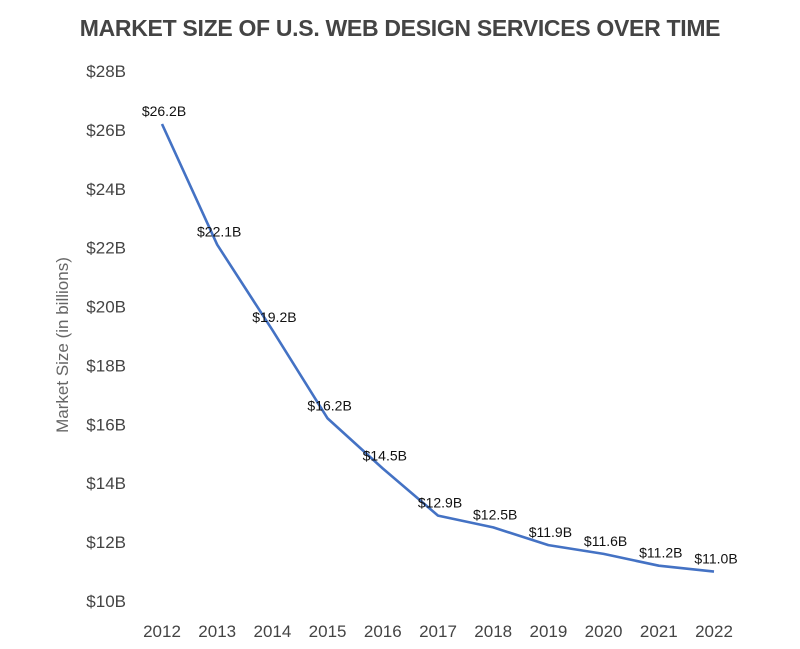 This screenshot has width=800, height=649. What do you see at coordinates (162, 631) in the screenshot?
I see `x-tick-label: 2012` at bounding box center [162, 631].